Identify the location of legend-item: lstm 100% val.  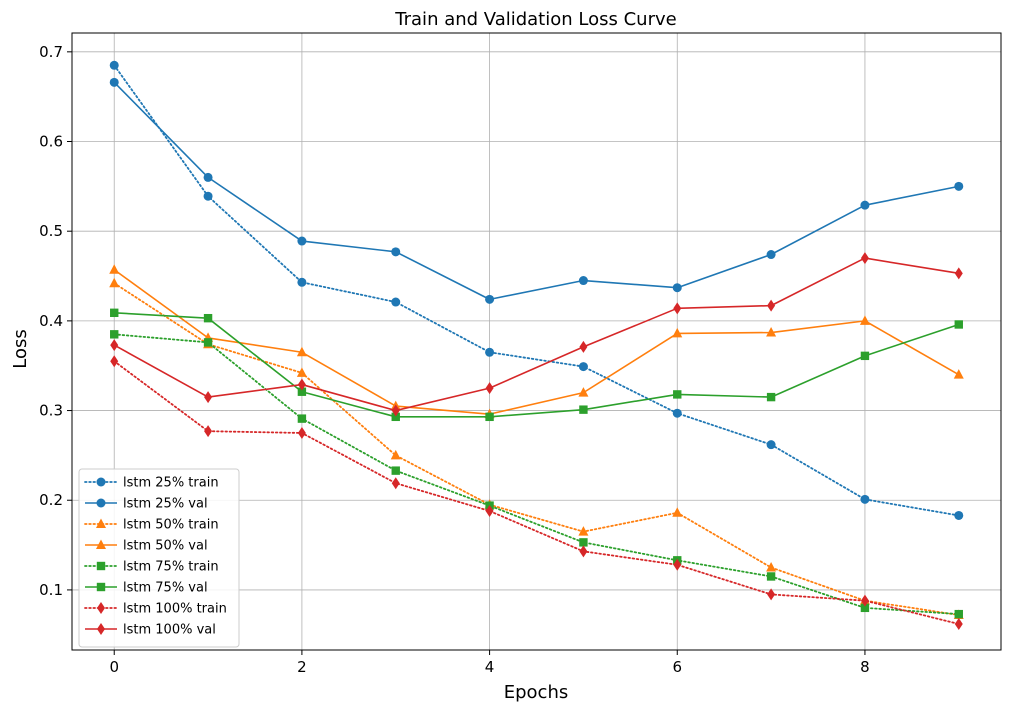
(150, 630).